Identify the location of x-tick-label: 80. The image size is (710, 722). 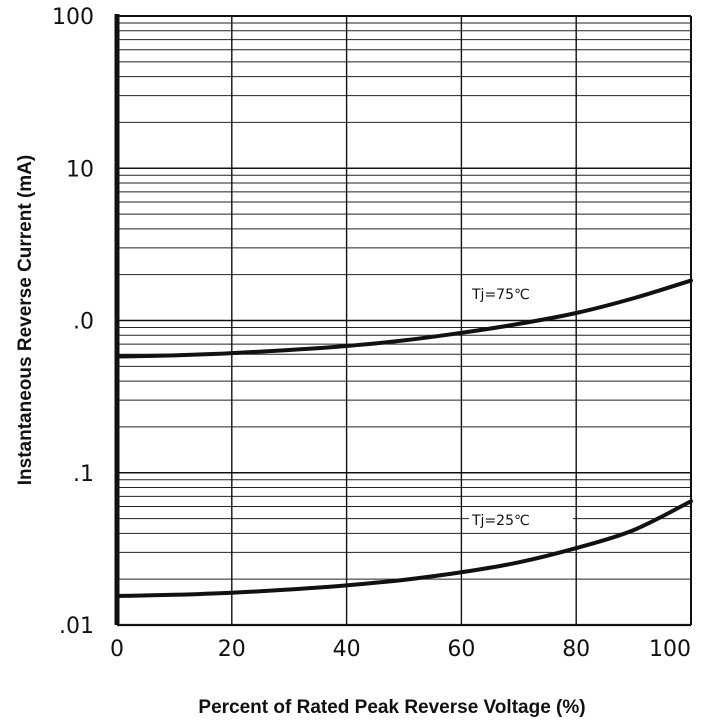
(576, 649).